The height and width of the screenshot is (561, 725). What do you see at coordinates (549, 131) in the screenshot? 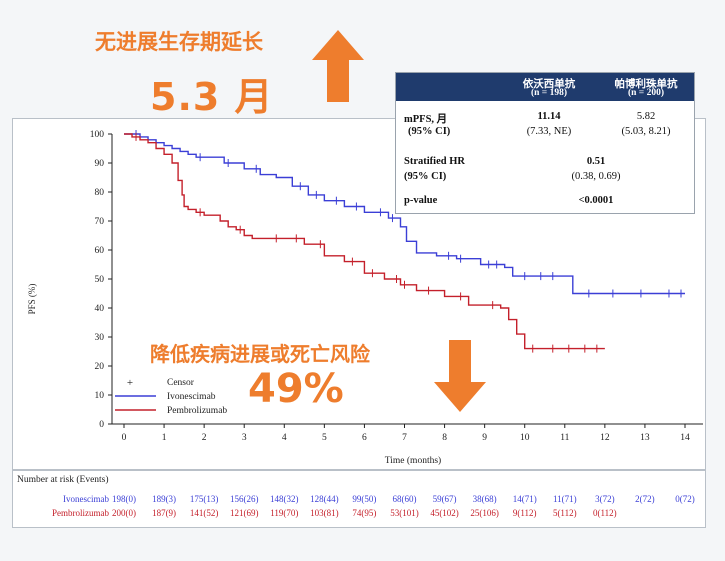
I see `mpfs-ivonescimab-ci: (7.33, NE)` at bounding box center [549, 131].